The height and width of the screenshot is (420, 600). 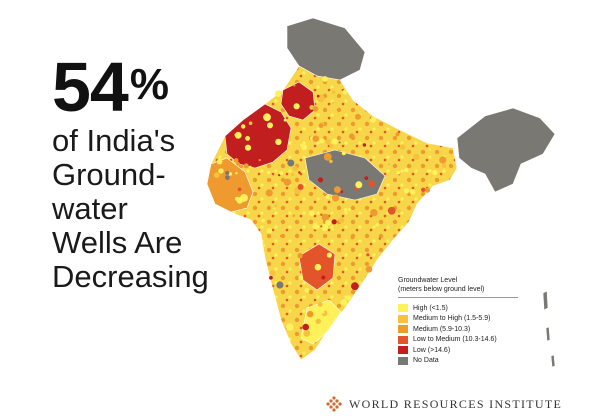 I want to click on headline-line-3: water, so click(x=90, y=208).